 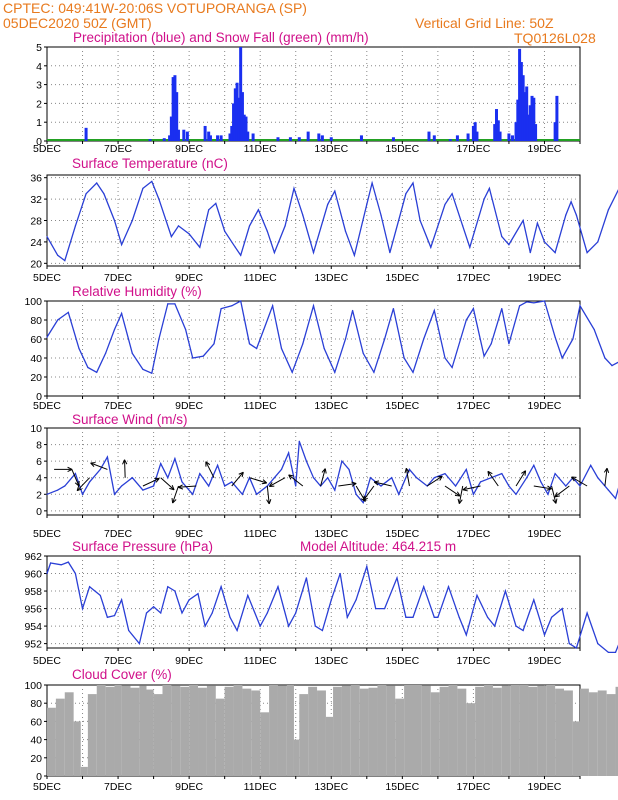 What do you see at coordinates (77, 23) in the screenshot?
I see `header-date: 05DEC2020 50Z (GMT)` at bounding box center [77, 23].